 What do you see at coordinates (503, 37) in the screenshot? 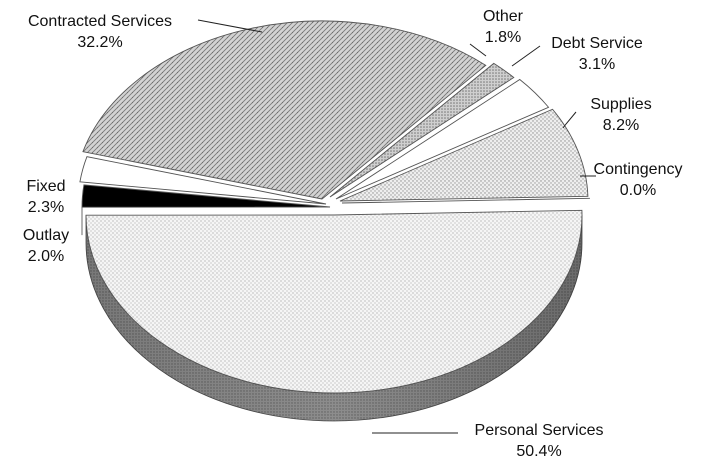
I see `slice-label-value: 1.8%` at bounding box center [503, 37].